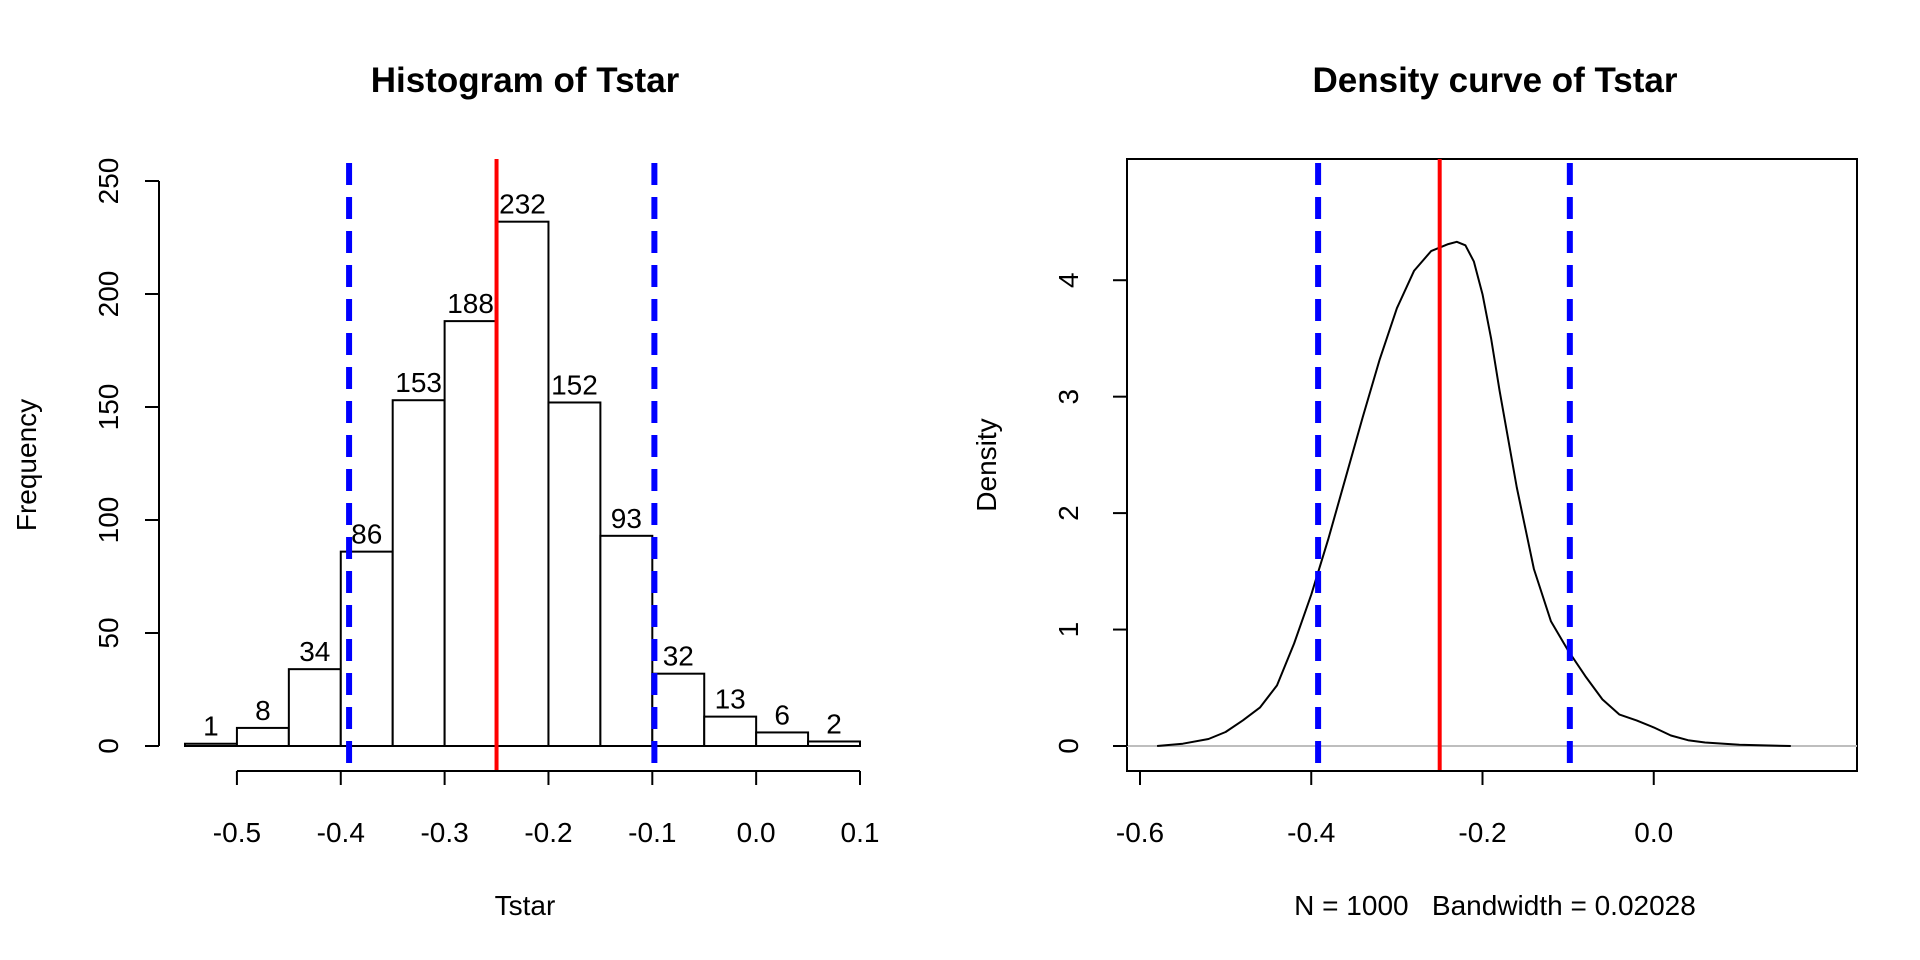 This screenshot has width=1920, height=960. I want to click on histogram-x-tick-label: -0.4, so click(341, 832).